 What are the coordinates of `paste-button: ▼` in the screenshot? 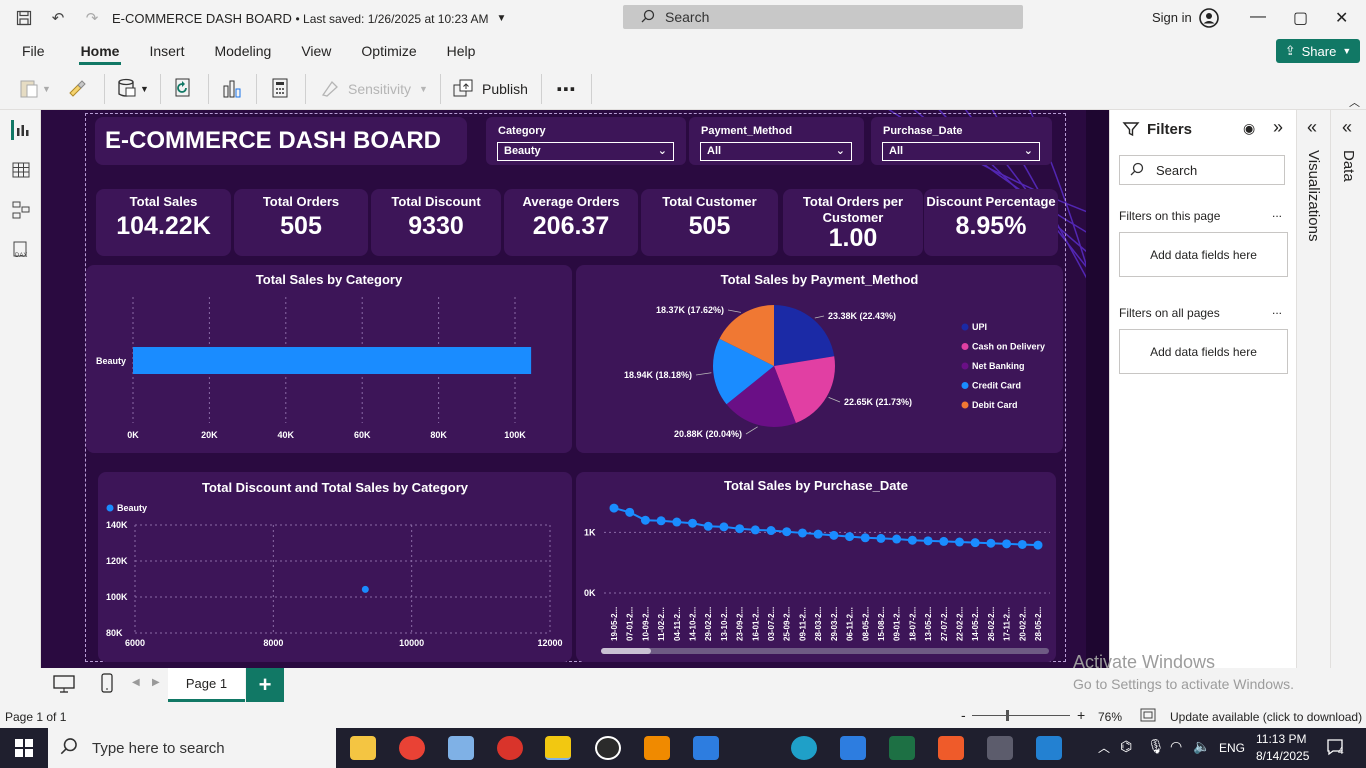 It's located at (34, 89).